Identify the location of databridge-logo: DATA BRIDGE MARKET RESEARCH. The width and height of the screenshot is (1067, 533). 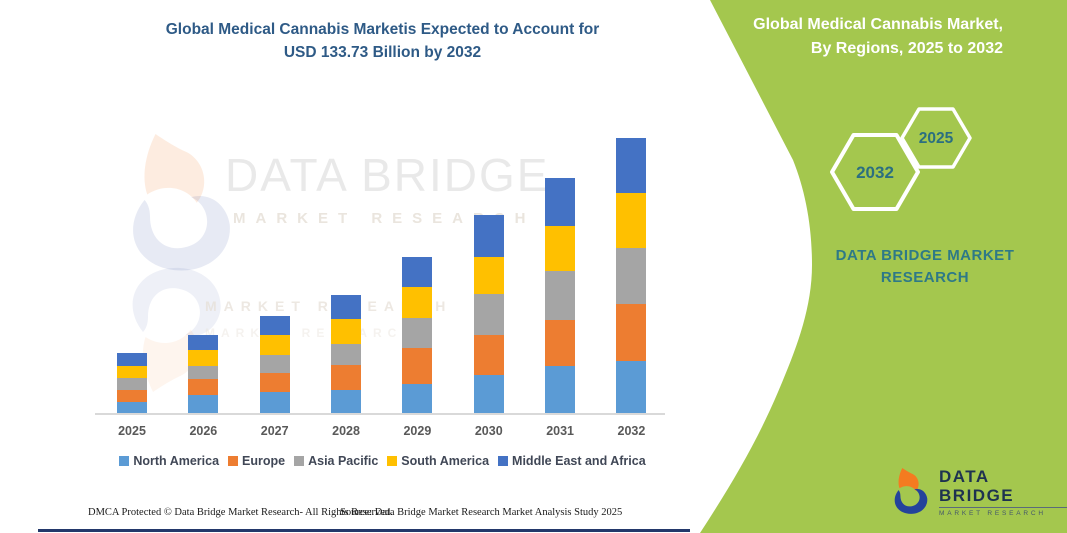
(980, 492).